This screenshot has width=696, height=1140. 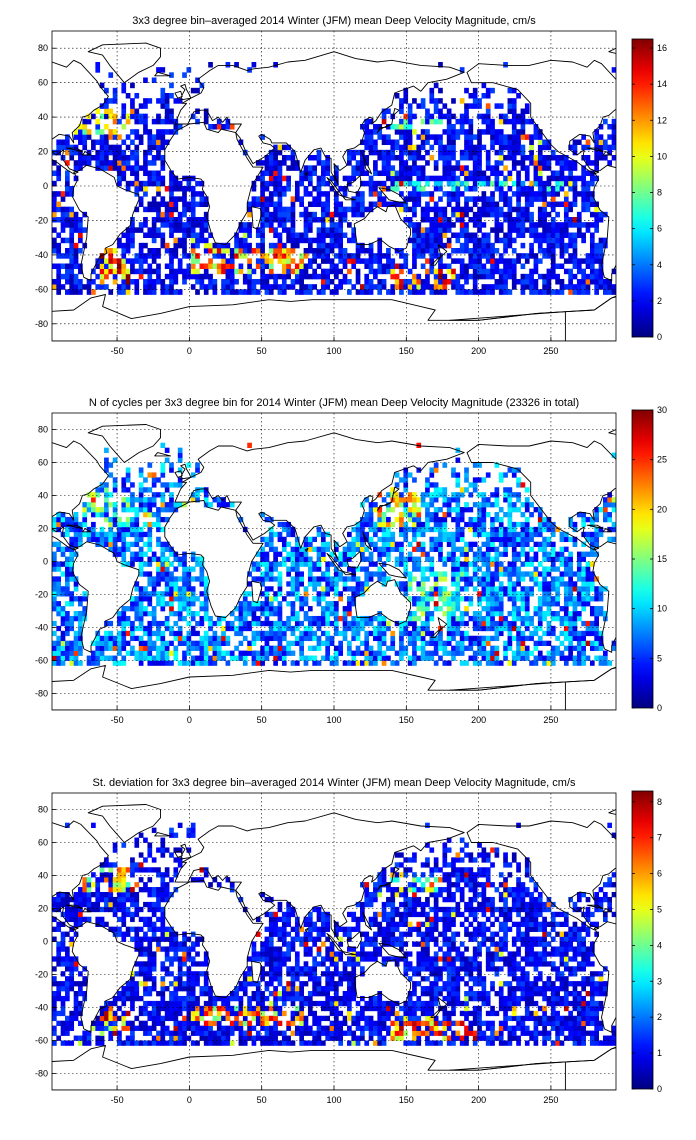 What do you see at coordinates (43, 48) in the screenshot?
I see `y-tick-label: 80` at bounding box center [43, 48].